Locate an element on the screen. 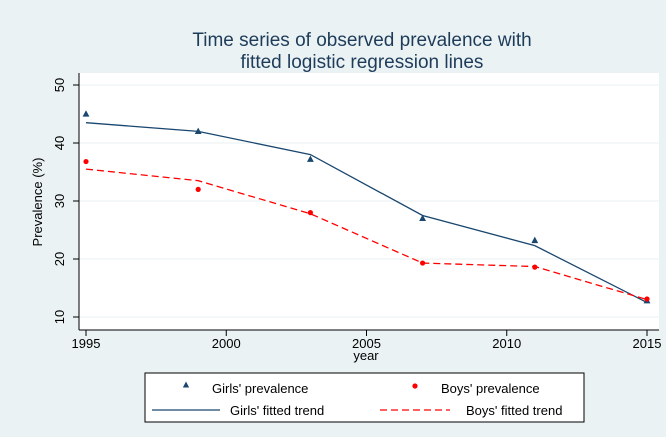  boys-prevalencepoint-2007 is located at coordinates (423, 263).